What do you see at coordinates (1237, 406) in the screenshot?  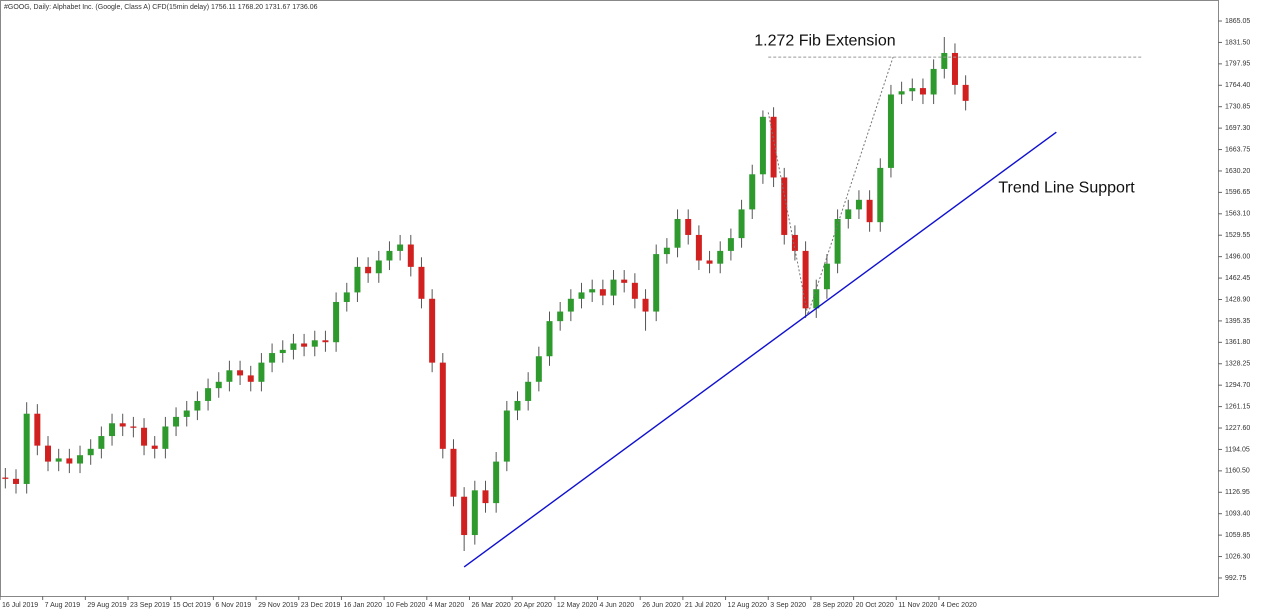 I see `y-tick-label: 1261.15` at bounding box center [1237, 406].